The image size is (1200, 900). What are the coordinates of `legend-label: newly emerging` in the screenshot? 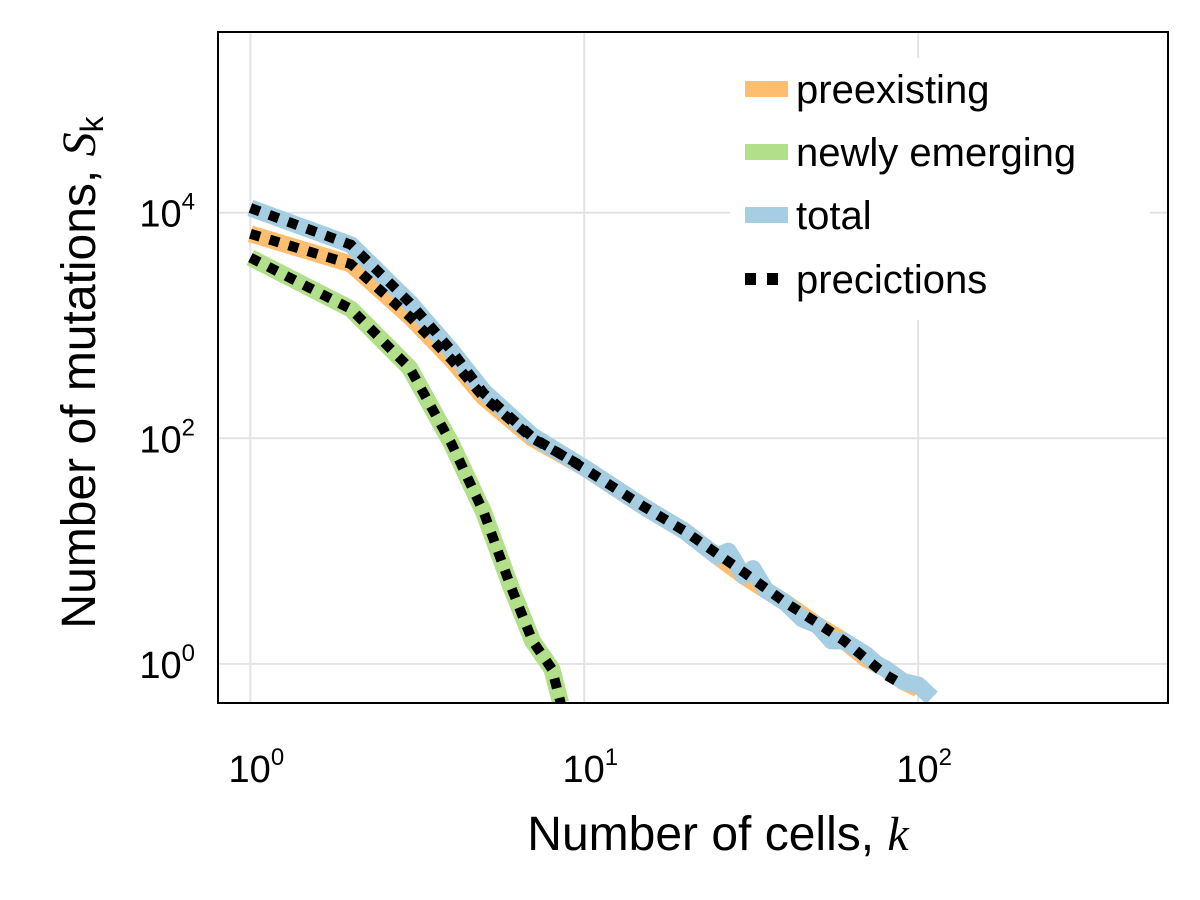 It's located at (936, 153).